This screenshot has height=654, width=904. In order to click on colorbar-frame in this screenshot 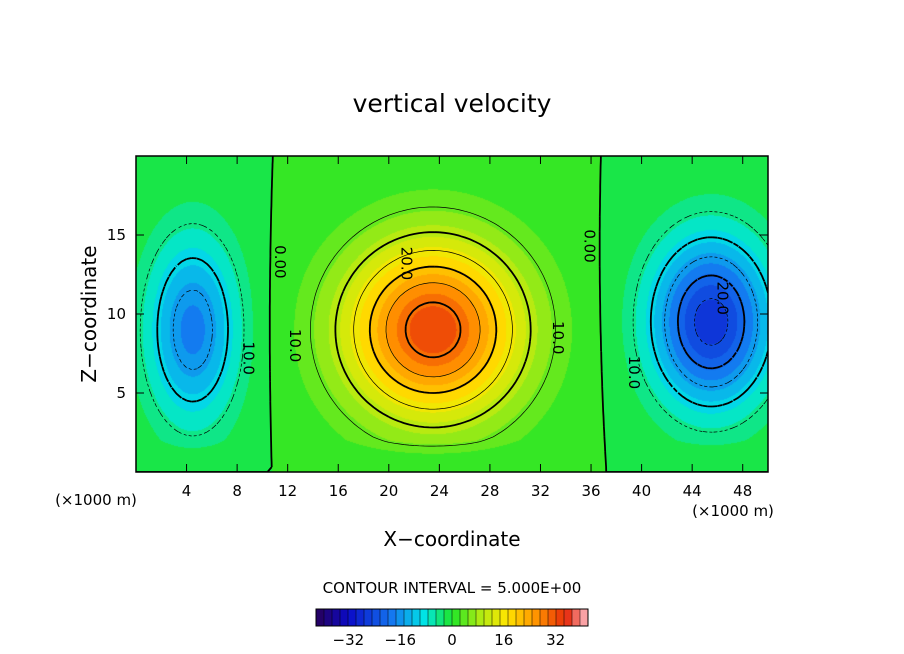, I will do `click(452, 617)`.